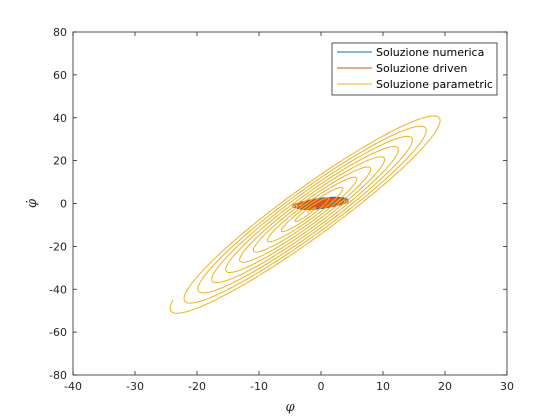 This screenshot has width=560, height=420. What do you see at coordinates (290, 407) in the screenshot?
I see `x-axis-label: φ` at bounding box center [290, 407].